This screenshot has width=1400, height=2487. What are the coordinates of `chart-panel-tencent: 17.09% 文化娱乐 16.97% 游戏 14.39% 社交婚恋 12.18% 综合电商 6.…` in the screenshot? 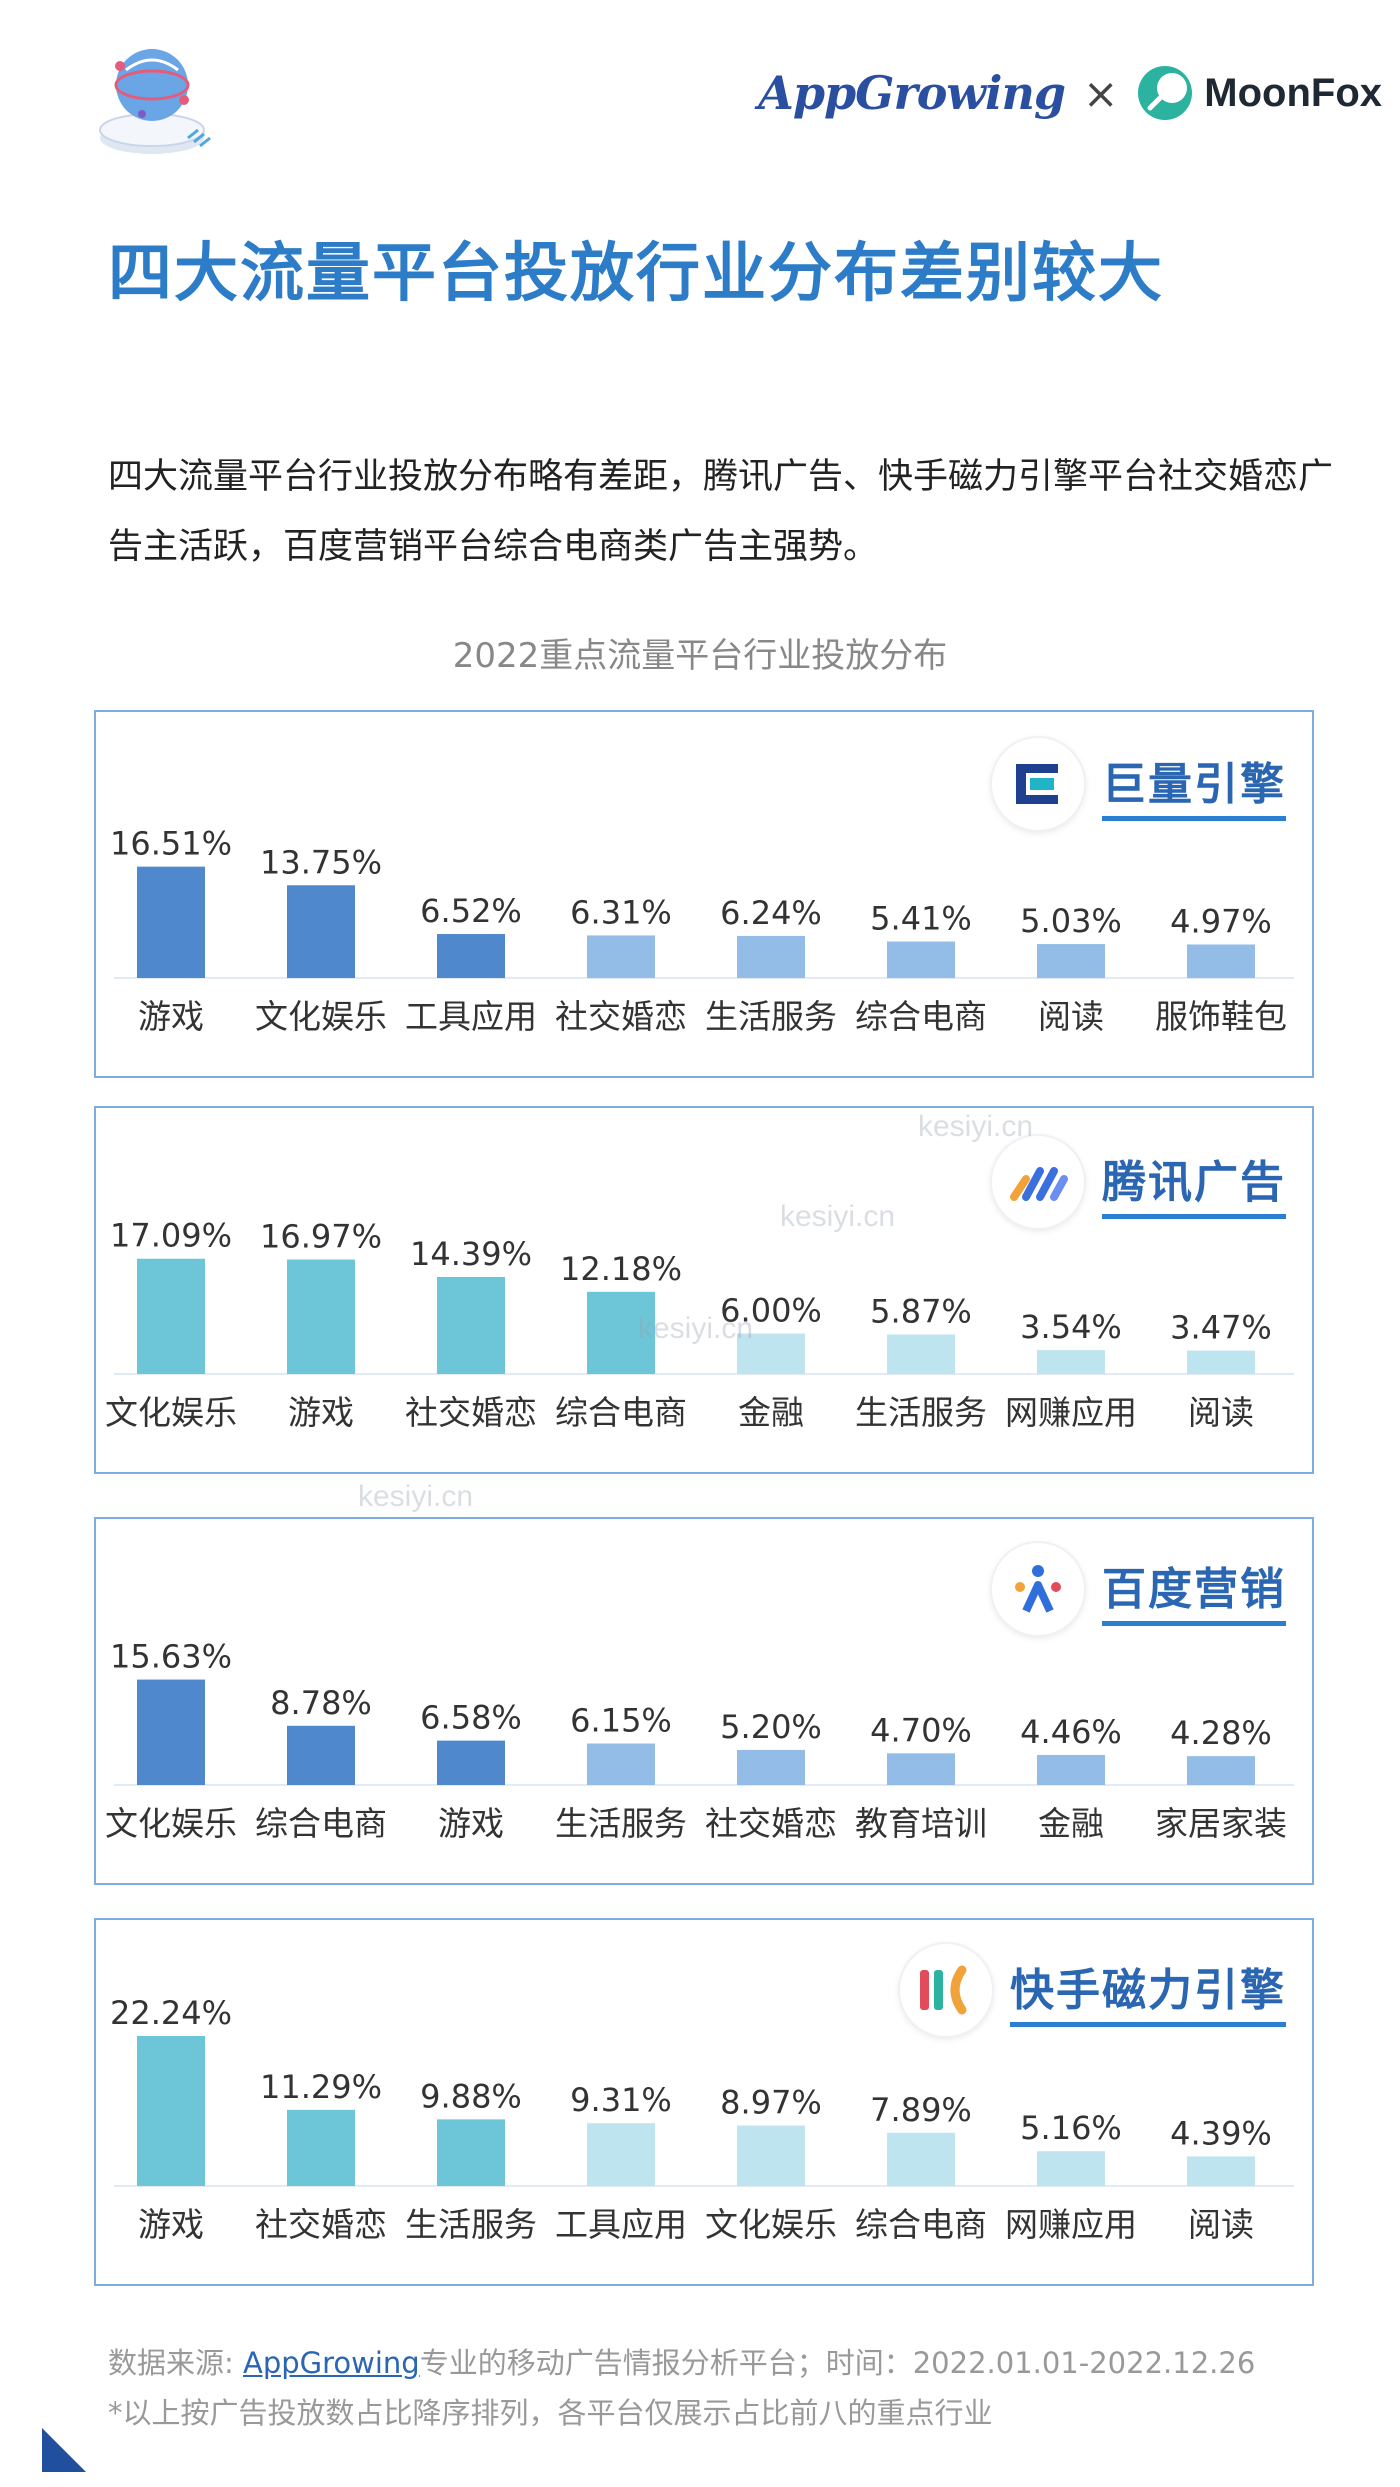 It's located at (704, 1290).